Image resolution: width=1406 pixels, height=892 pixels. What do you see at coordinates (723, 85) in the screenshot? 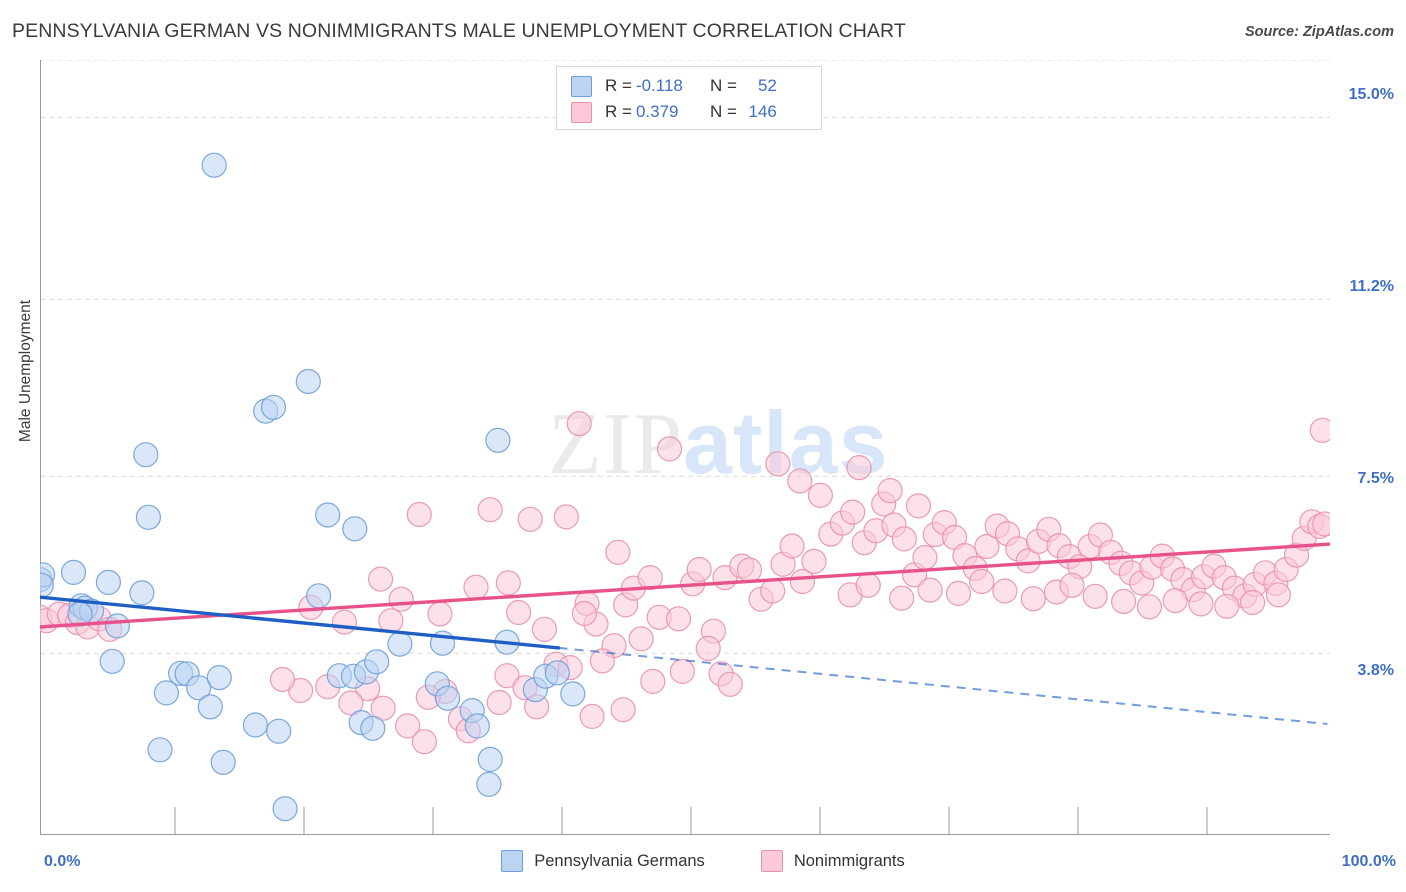
I see `corr-n-label-blue: N =` at bounding box center [723, 85].